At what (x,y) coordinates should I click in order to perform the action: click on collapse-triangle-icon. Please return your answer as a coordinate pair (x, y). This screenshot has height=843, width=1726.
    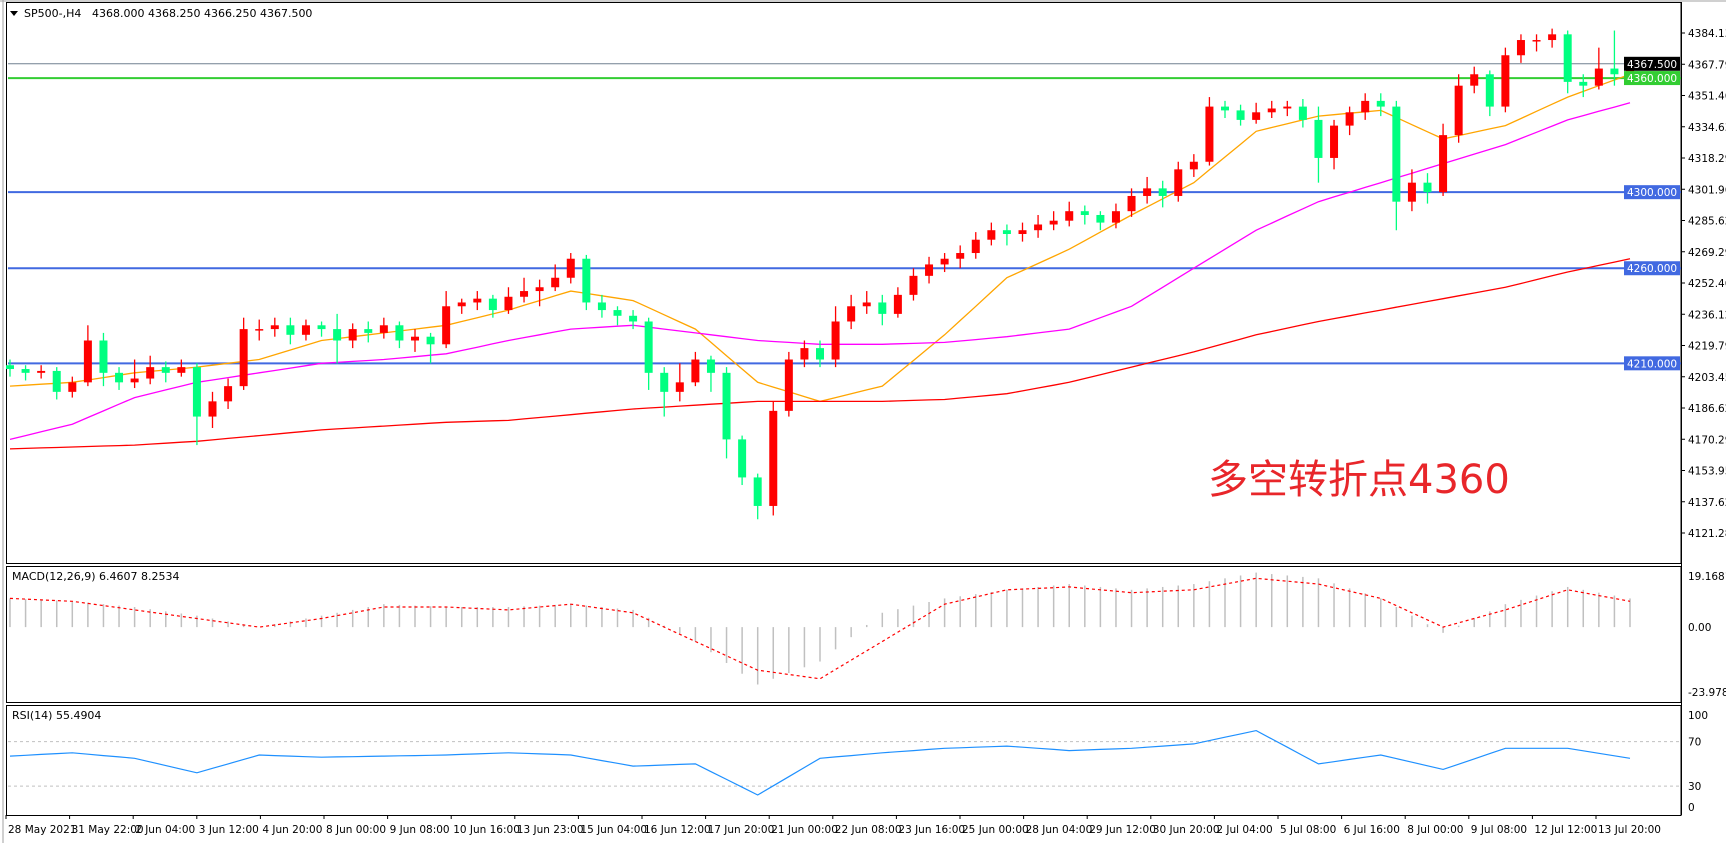
    Looking at the image, I should click on (14, 13).